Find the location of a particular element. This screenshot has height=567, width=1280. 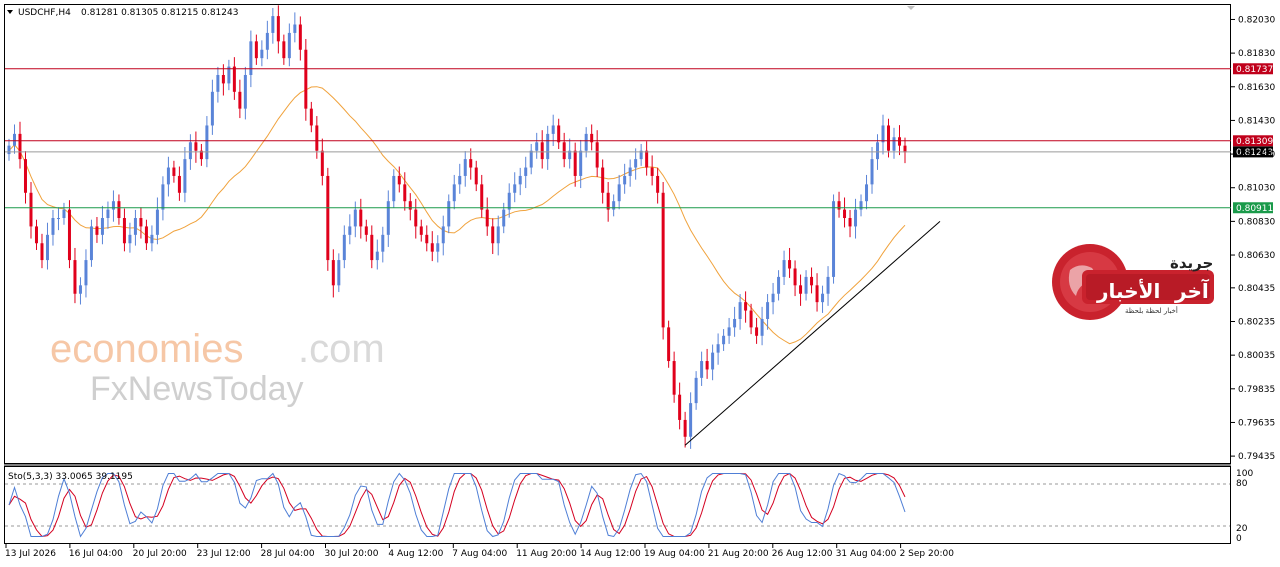

time-tick-label: 13 Jul 2026 is located at coordinates (30, 554).